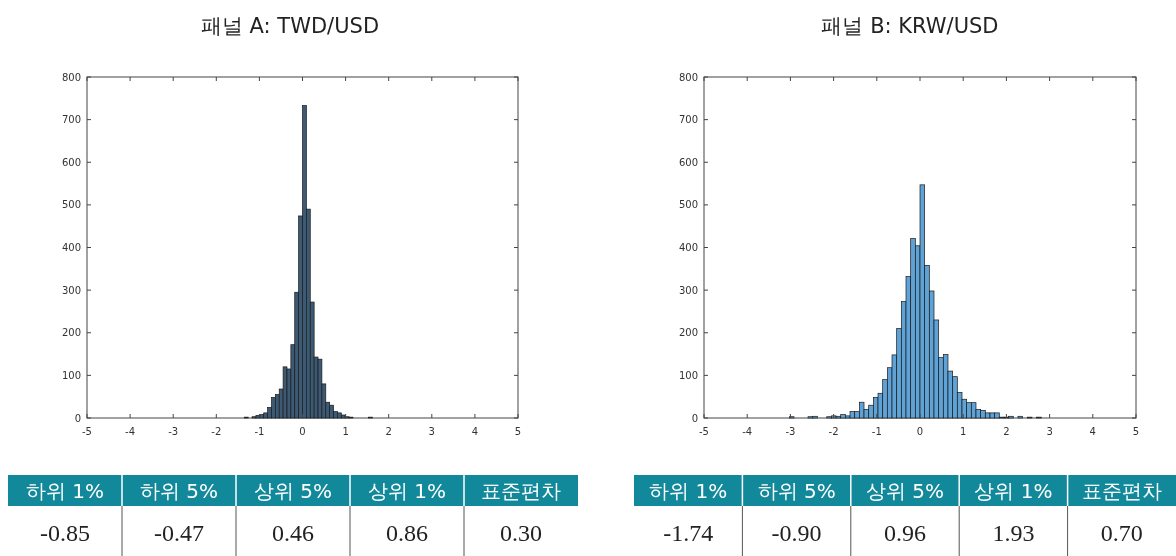  Describe the element at coordinates (293, 533) in the screenshot. I see `data-label: 0.46` at that location.